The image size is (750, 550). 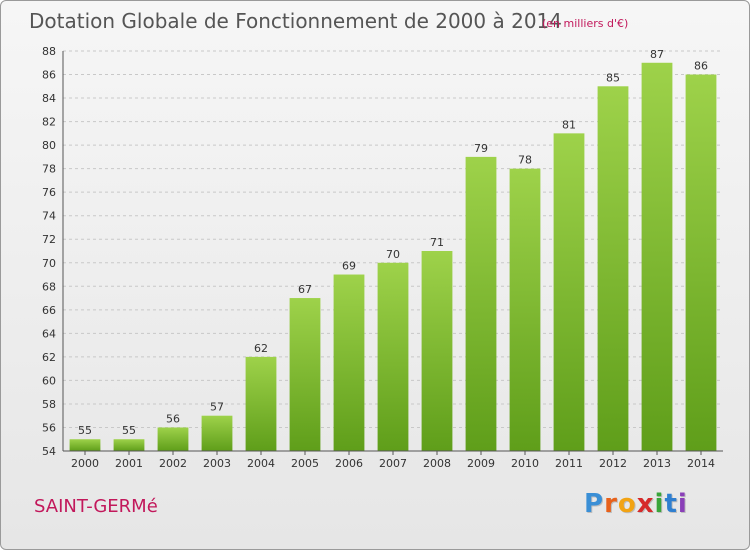 I want to click on x-tick-label: 2002, so click(x=173, y=463).